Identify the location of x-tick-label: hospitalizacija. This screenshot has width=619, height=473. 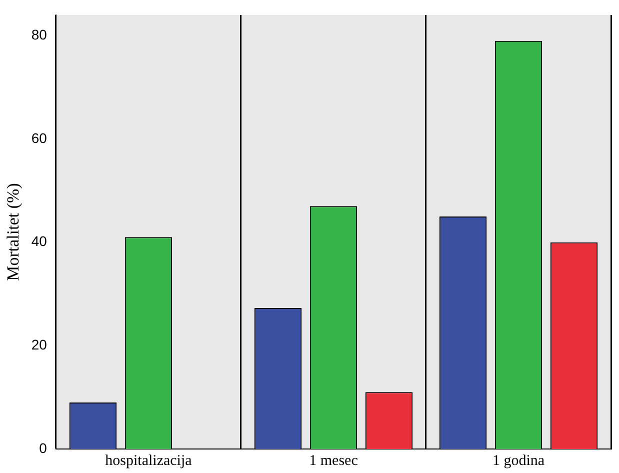
(148, 460).